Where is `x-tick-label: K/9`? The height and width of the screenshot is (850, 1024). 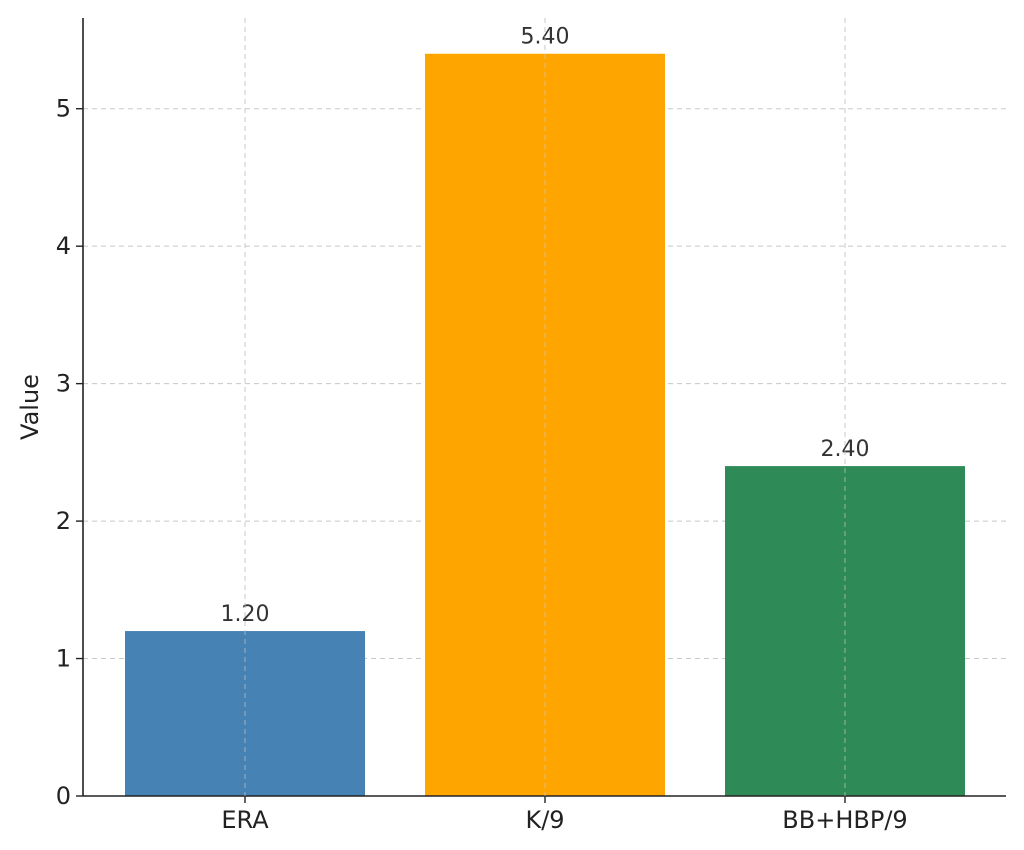 x-tick-label: K/9 is located at coordinates (544, 820).